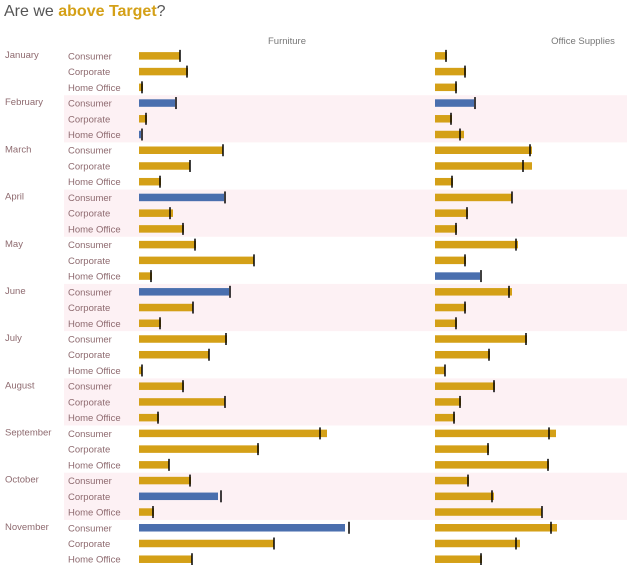 Image resolution: width=627 pixels, height=565 pixels. What do you see at coordinates (15, 291) in the screenshot?
I see `month-label: June` at bounding box center [15, 291].